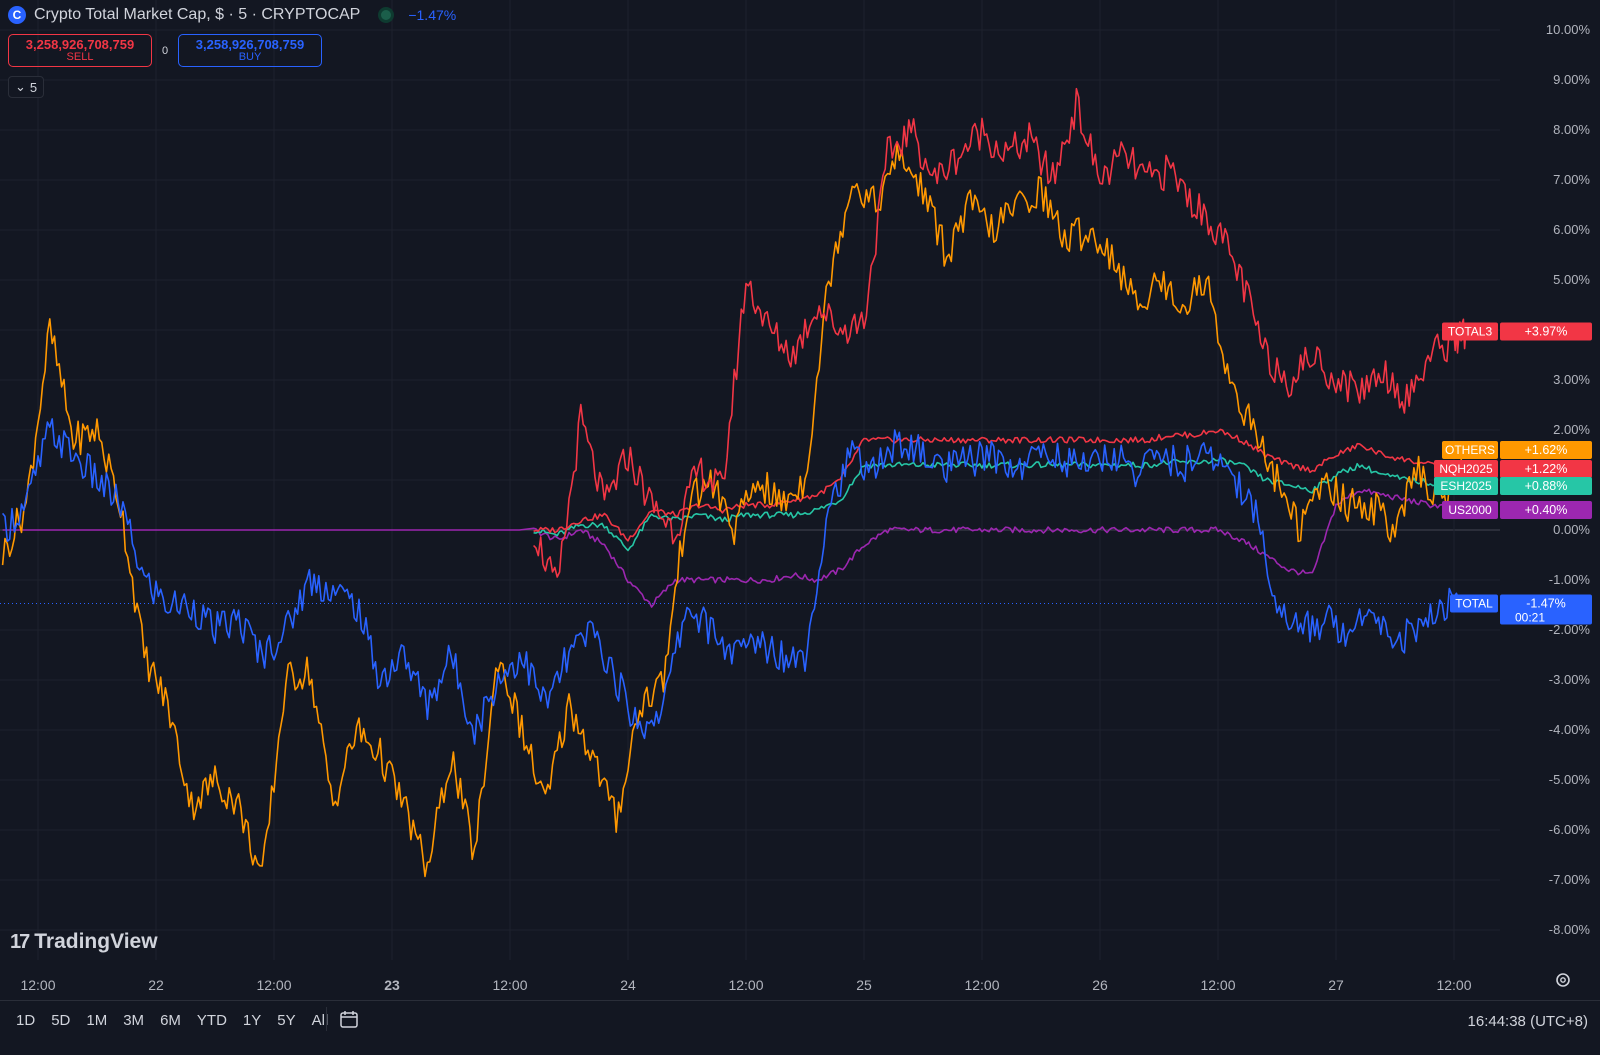  Describe the element at coordinates (344, 1019) in the screenshot. I see `calendar-icon` at that location.